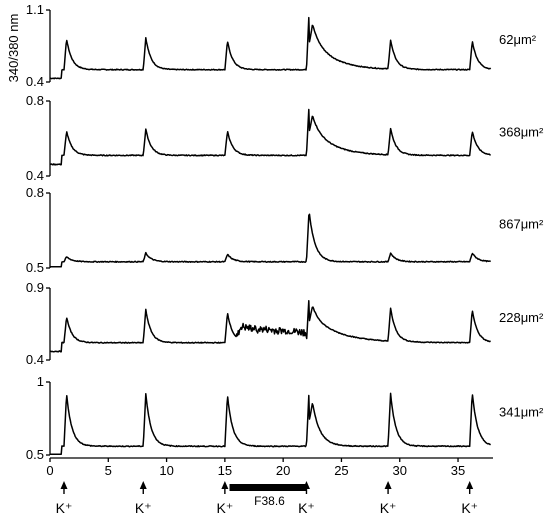 The width and height of the screenshot is (550, 522). What do you see at coordinates (269, 467) in the screenshot?
I see `x-axis: 0 5 10 15 20 25 30 35` at bounding box center [269, 467].